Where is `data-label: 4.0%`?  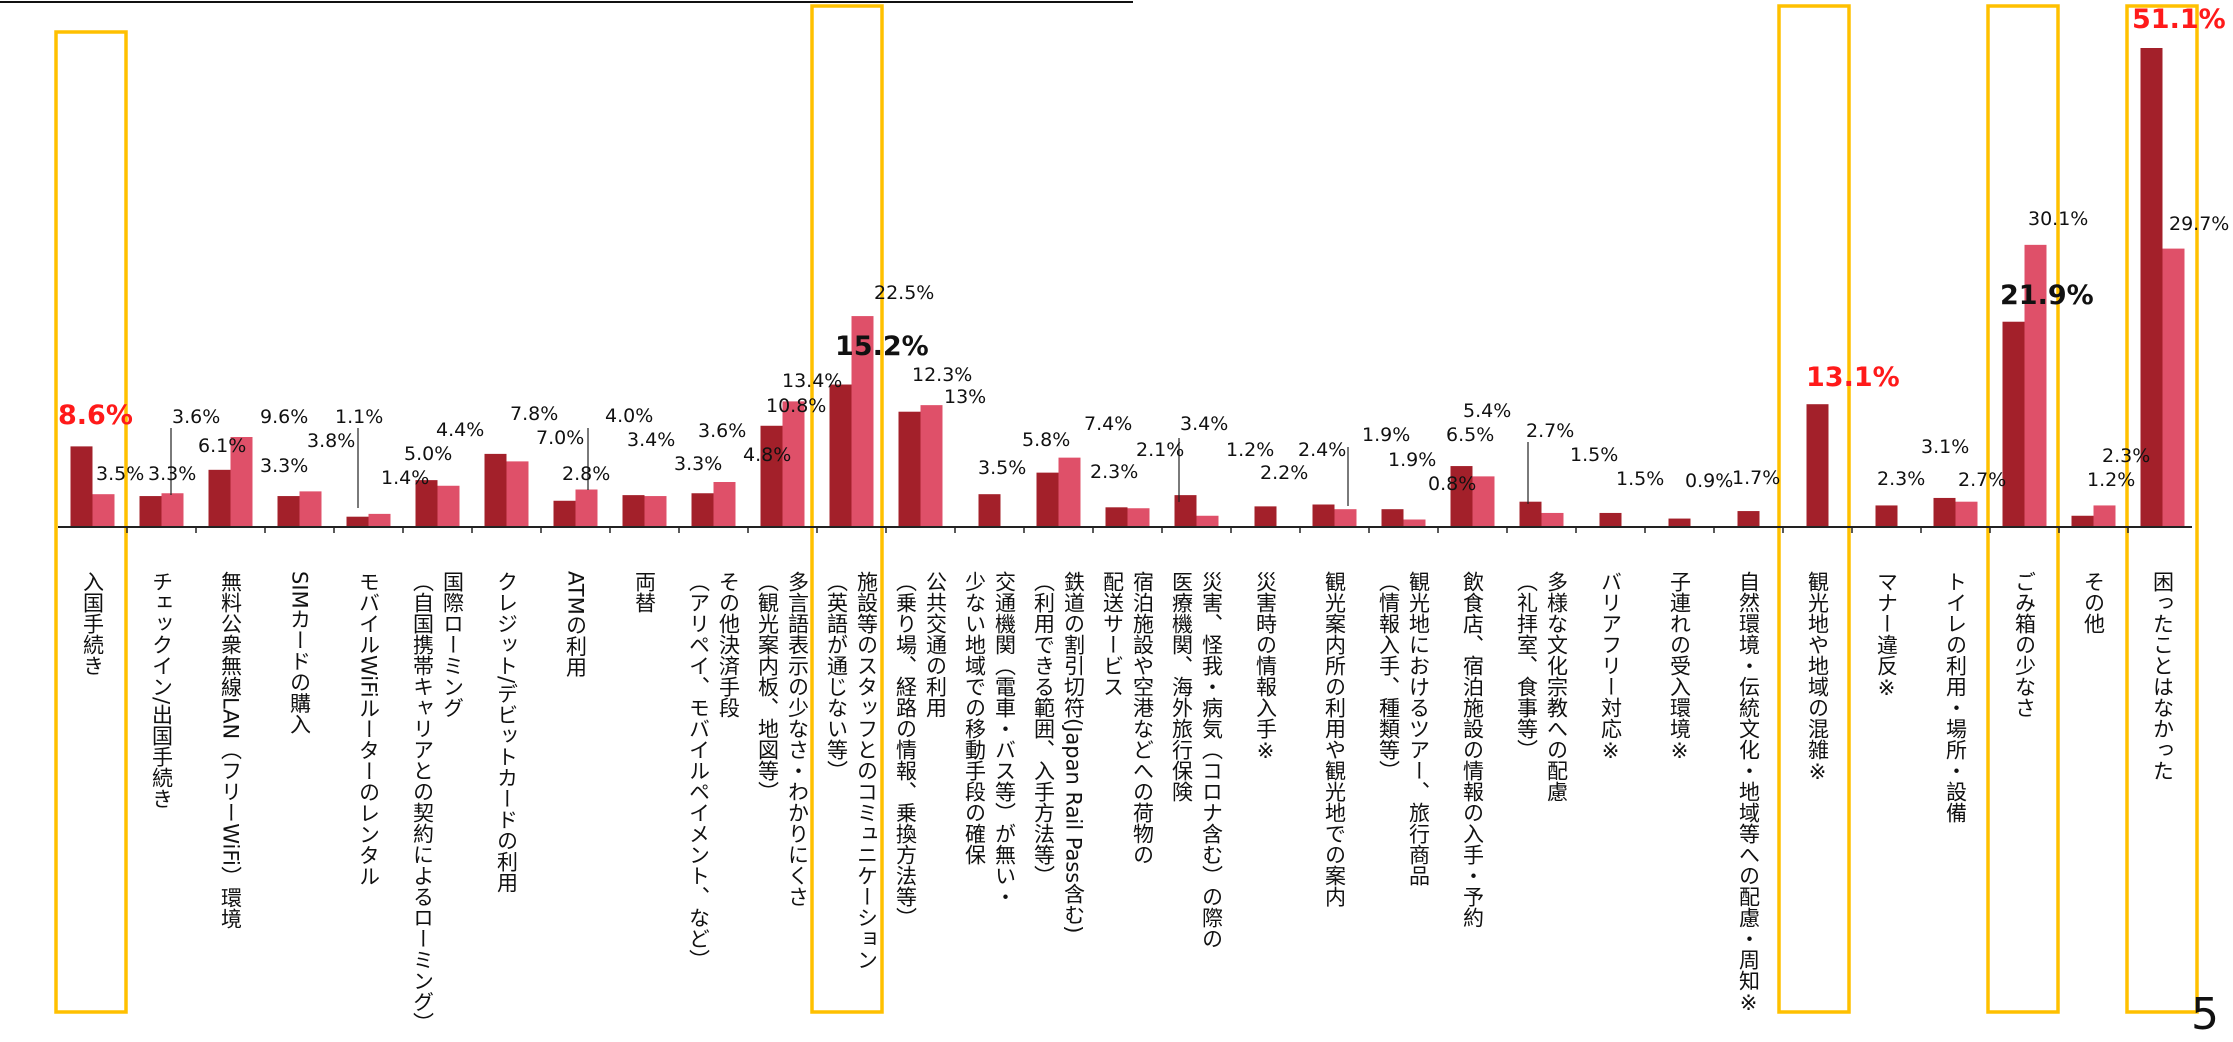
data-label: 4.0% is located at coordinates (629, 416).